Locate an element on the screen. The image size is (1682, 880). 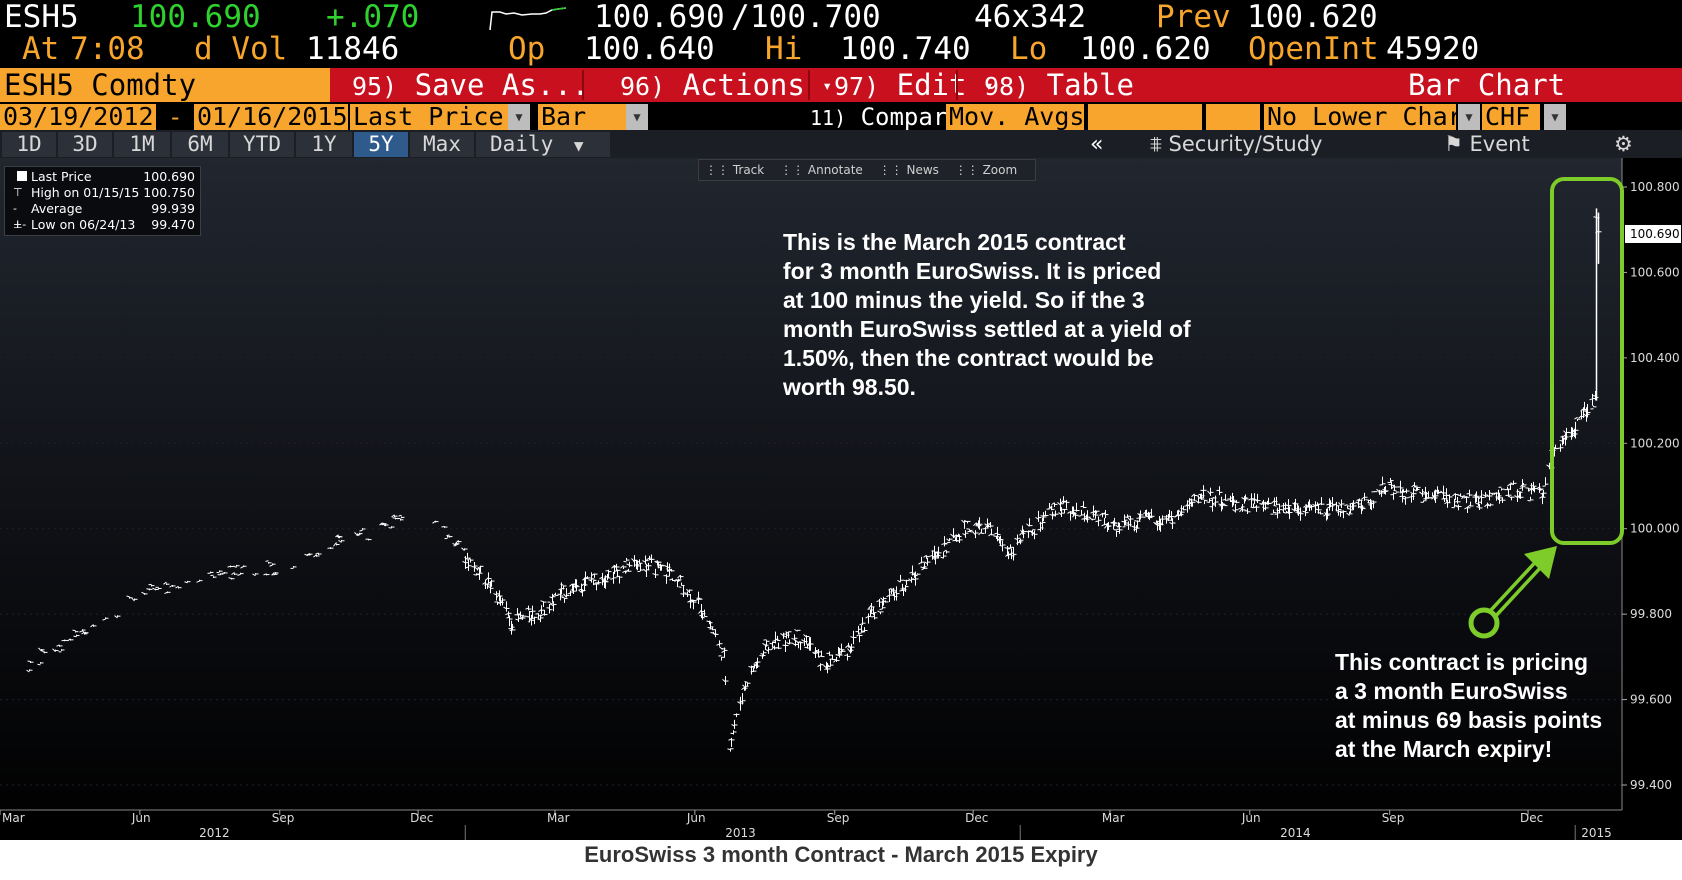
tab-max: Max is located at coordinates (442, 144).